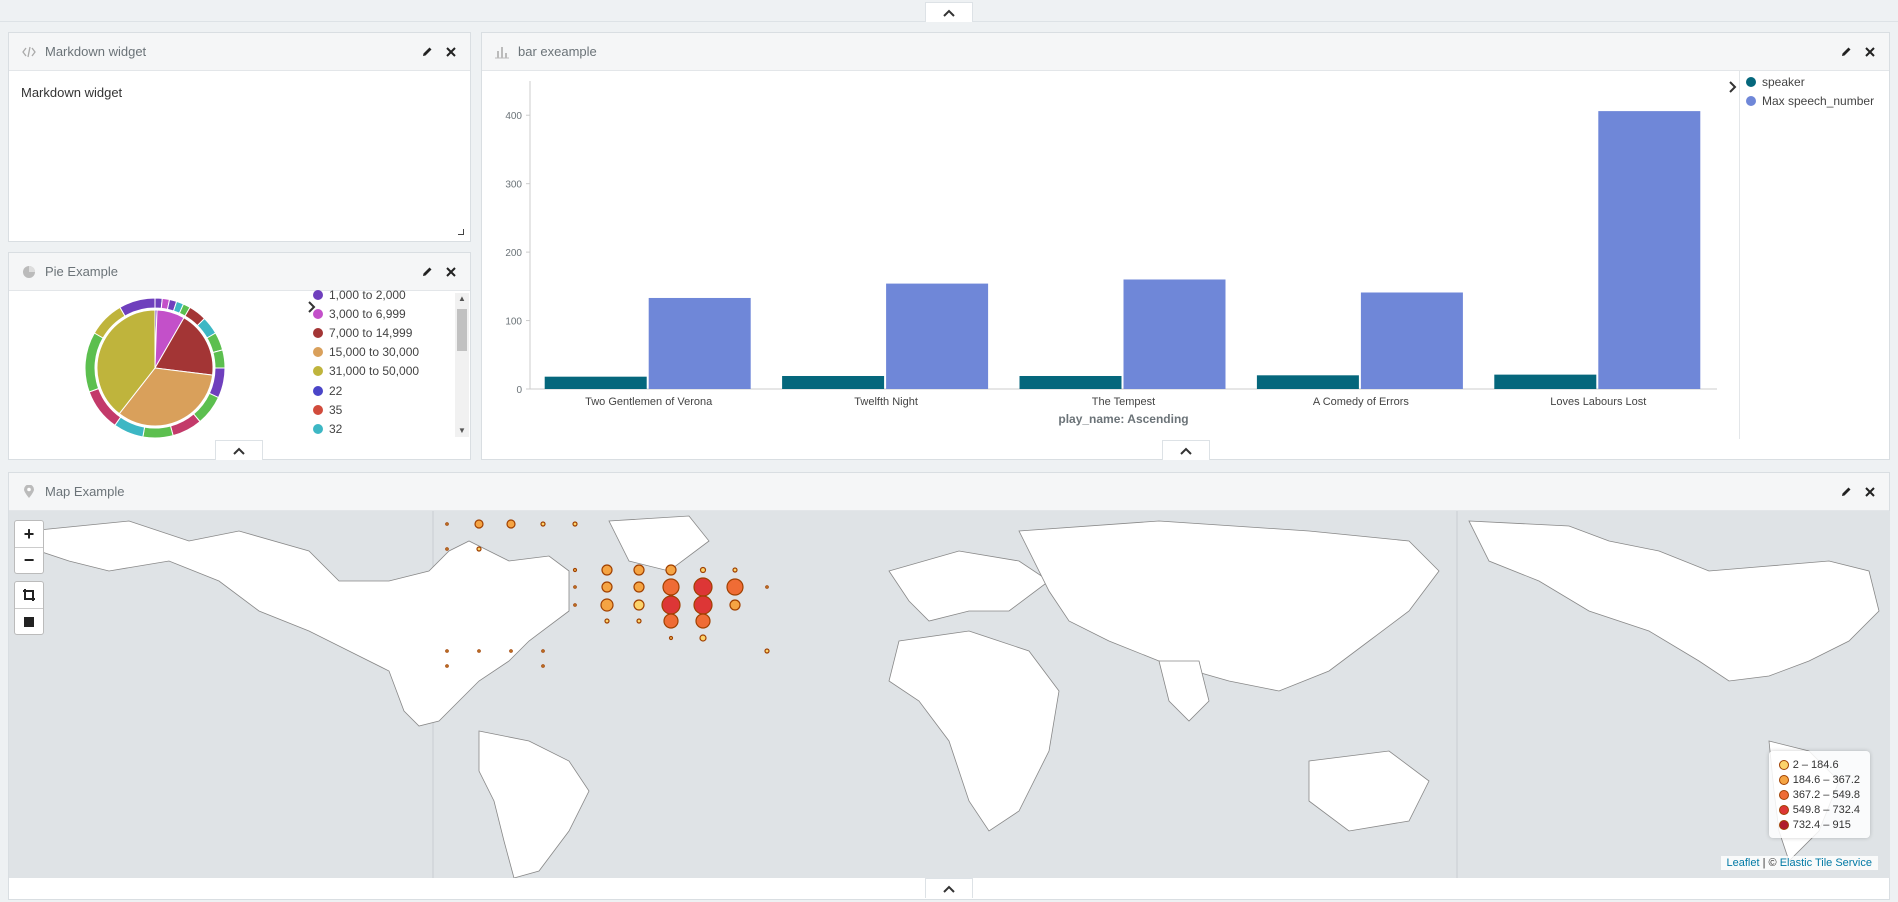 The width and height of the screenshot is (1898, 902). What do you see at coordinates (1826, 809) in the screenshot?
I see `legend-label: 549.8 – 732.4` at bounding box center [1826, 809].